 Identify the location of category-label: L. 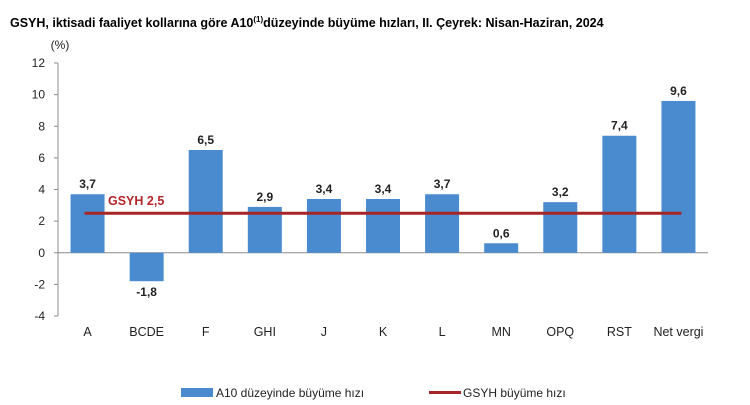
(442, 332).